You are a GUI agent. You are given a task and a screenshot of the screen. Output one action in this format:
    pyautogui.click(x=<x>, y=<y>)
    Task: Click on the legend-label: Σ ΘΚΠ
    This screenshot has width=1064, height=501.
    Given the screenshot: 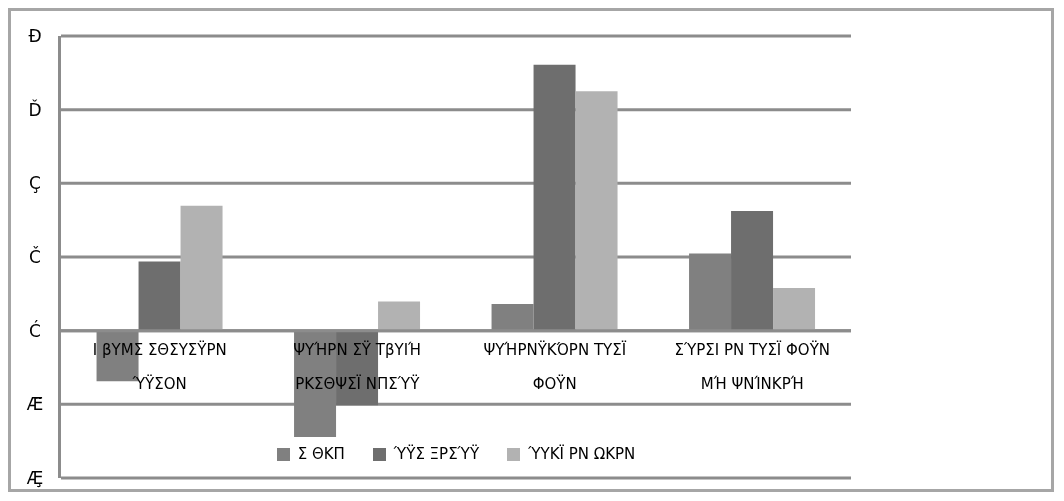 What is the action you would take?
    pyautogui.click(x=320, y=454)
    